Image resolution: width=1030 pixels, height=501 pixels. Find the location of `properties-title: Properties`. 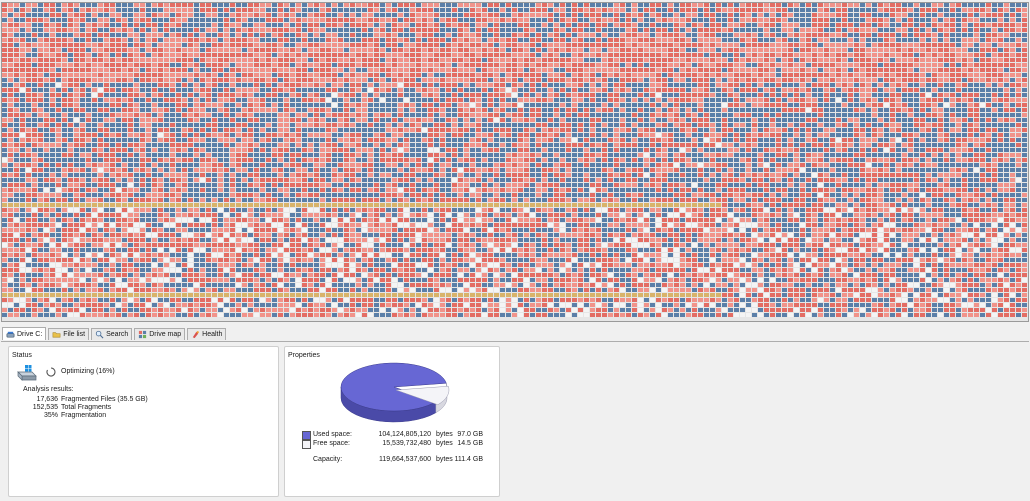

properties-title: Properties is located at coordinates (304, 355).